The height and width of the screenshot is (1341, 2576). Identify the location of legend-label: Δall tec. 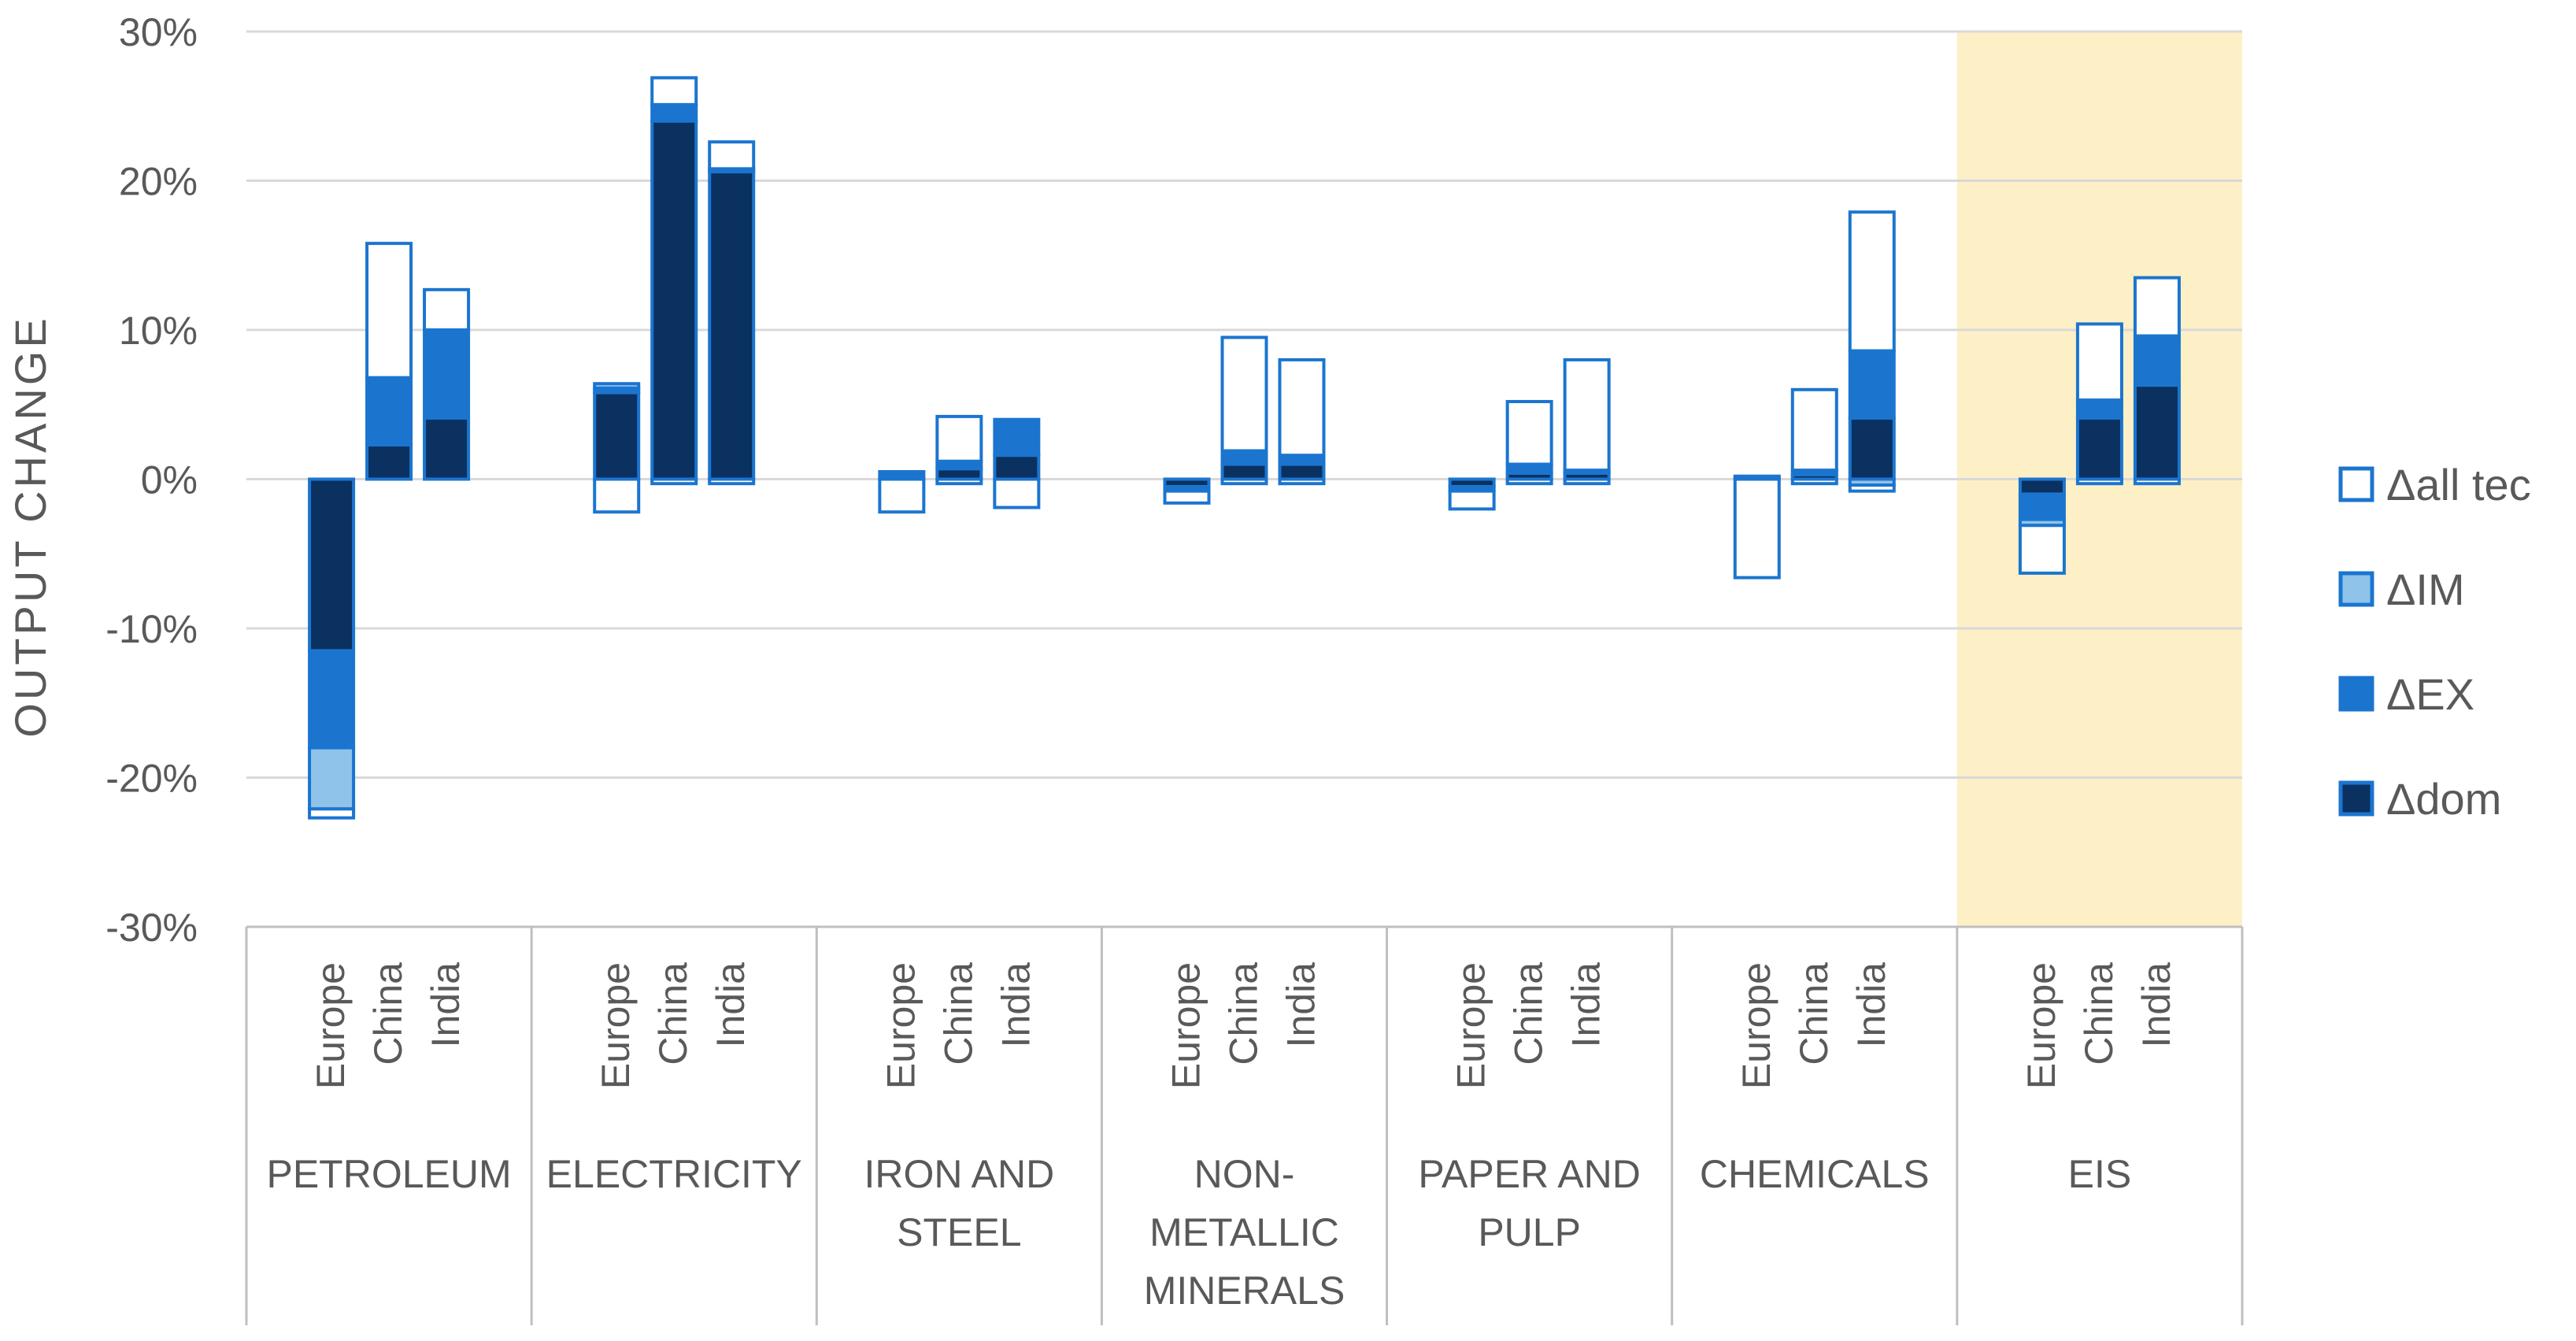
(2458, 484).